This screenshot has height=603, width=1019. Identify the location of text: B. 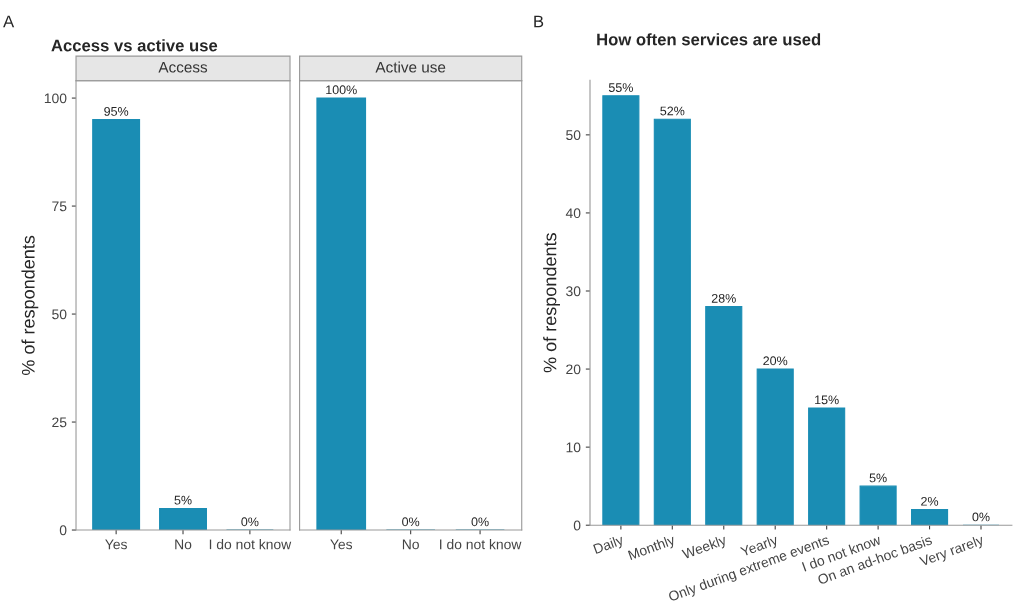
(539, 21).